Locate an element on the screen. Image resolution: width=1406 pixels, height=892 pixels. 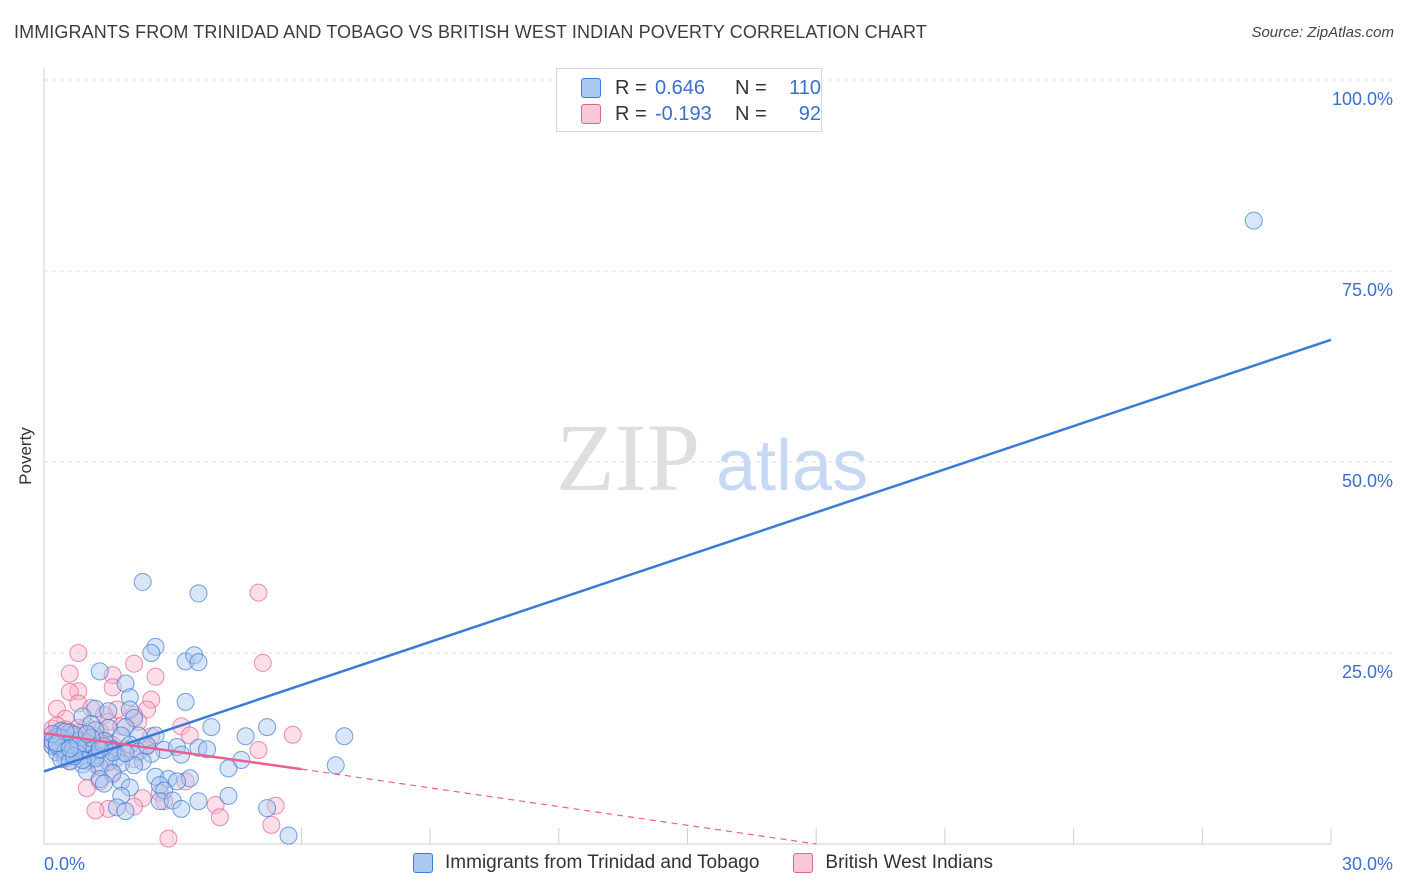
watermark-zip: ZIP is located at coordinates (628, 457).